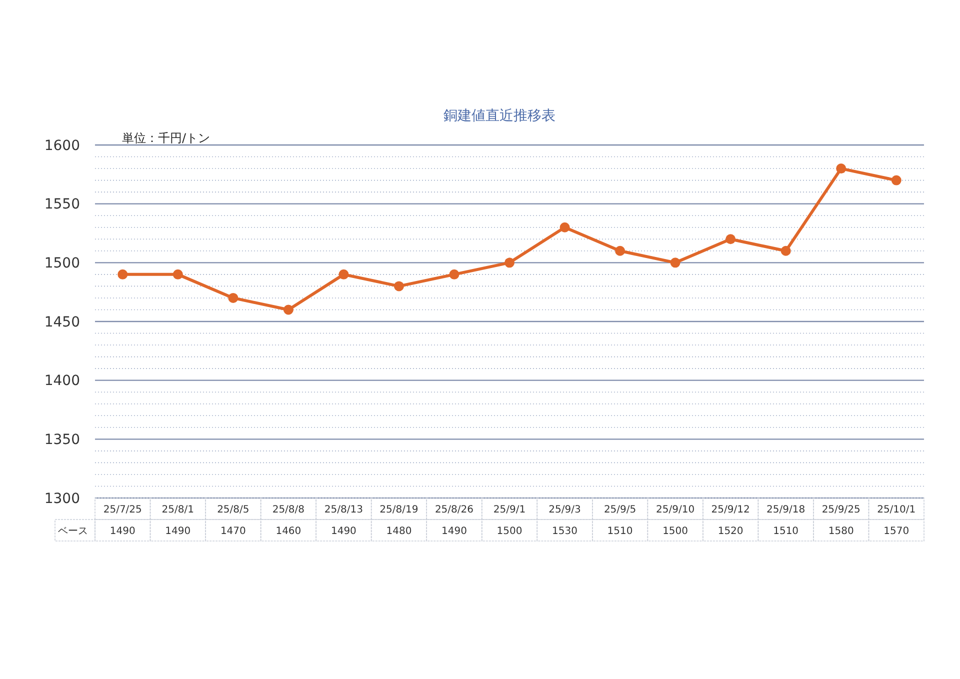  I want to click on x-tick-label: 25/8/26, so click(454, 510).